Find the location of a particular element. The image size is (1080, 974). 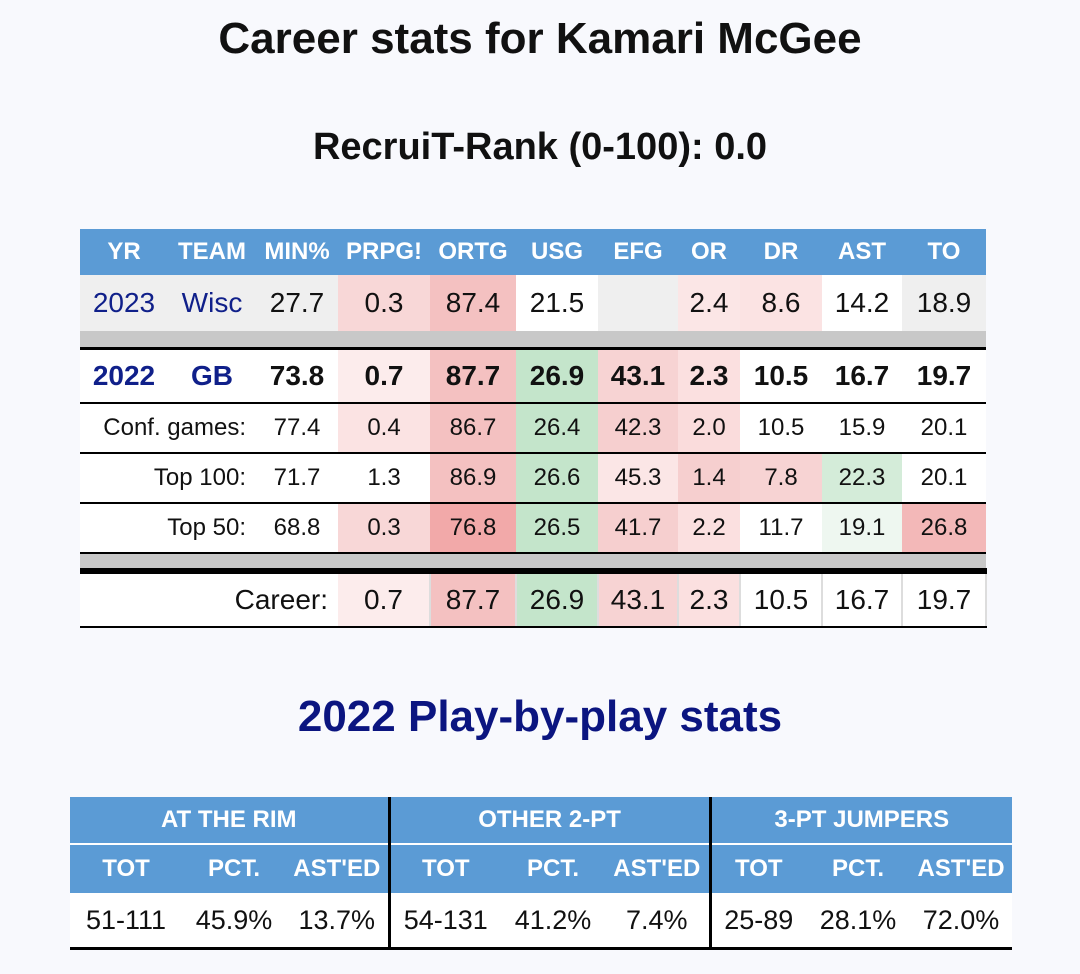

stat-ortg: 86.9 is located at coordinates (473, 478).